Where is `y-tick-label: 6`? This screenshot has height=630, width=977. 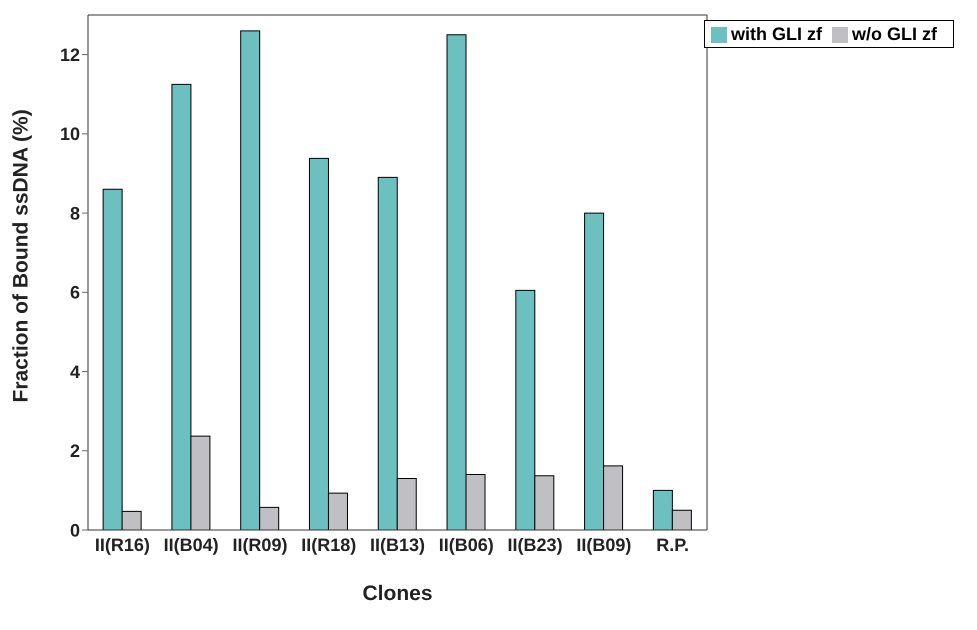
y-tick-label: 6 is located at coordinates (75, 292).